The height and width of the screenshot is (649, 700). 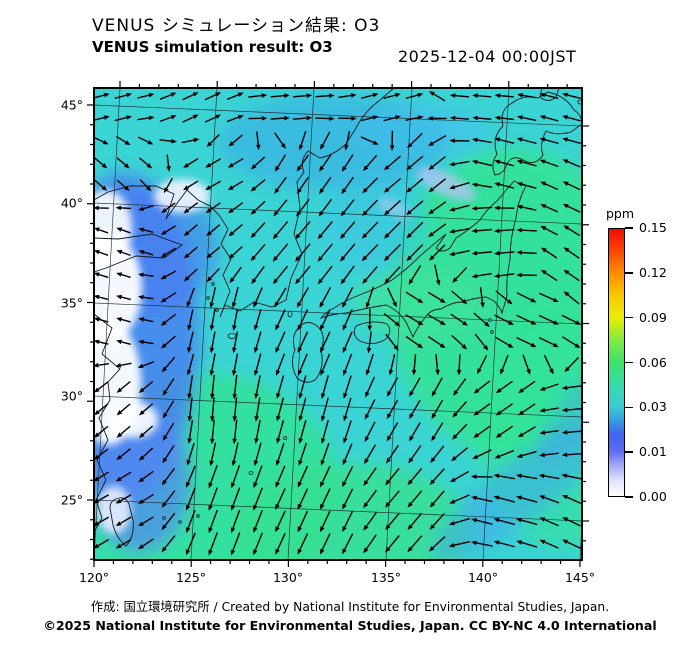 What do you see at coordinates (629, 407) in the screenshot?
I see `colorbar-tick` at bounding box center [629, 407].